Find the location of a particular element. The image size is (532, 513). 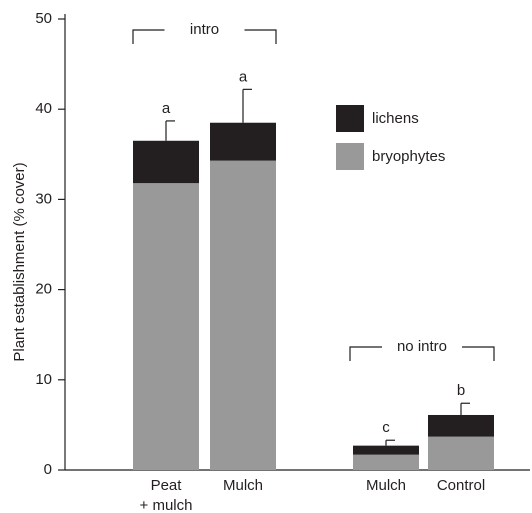

x-tick-label: Peat + mulch is located at coordinates (166, 495).